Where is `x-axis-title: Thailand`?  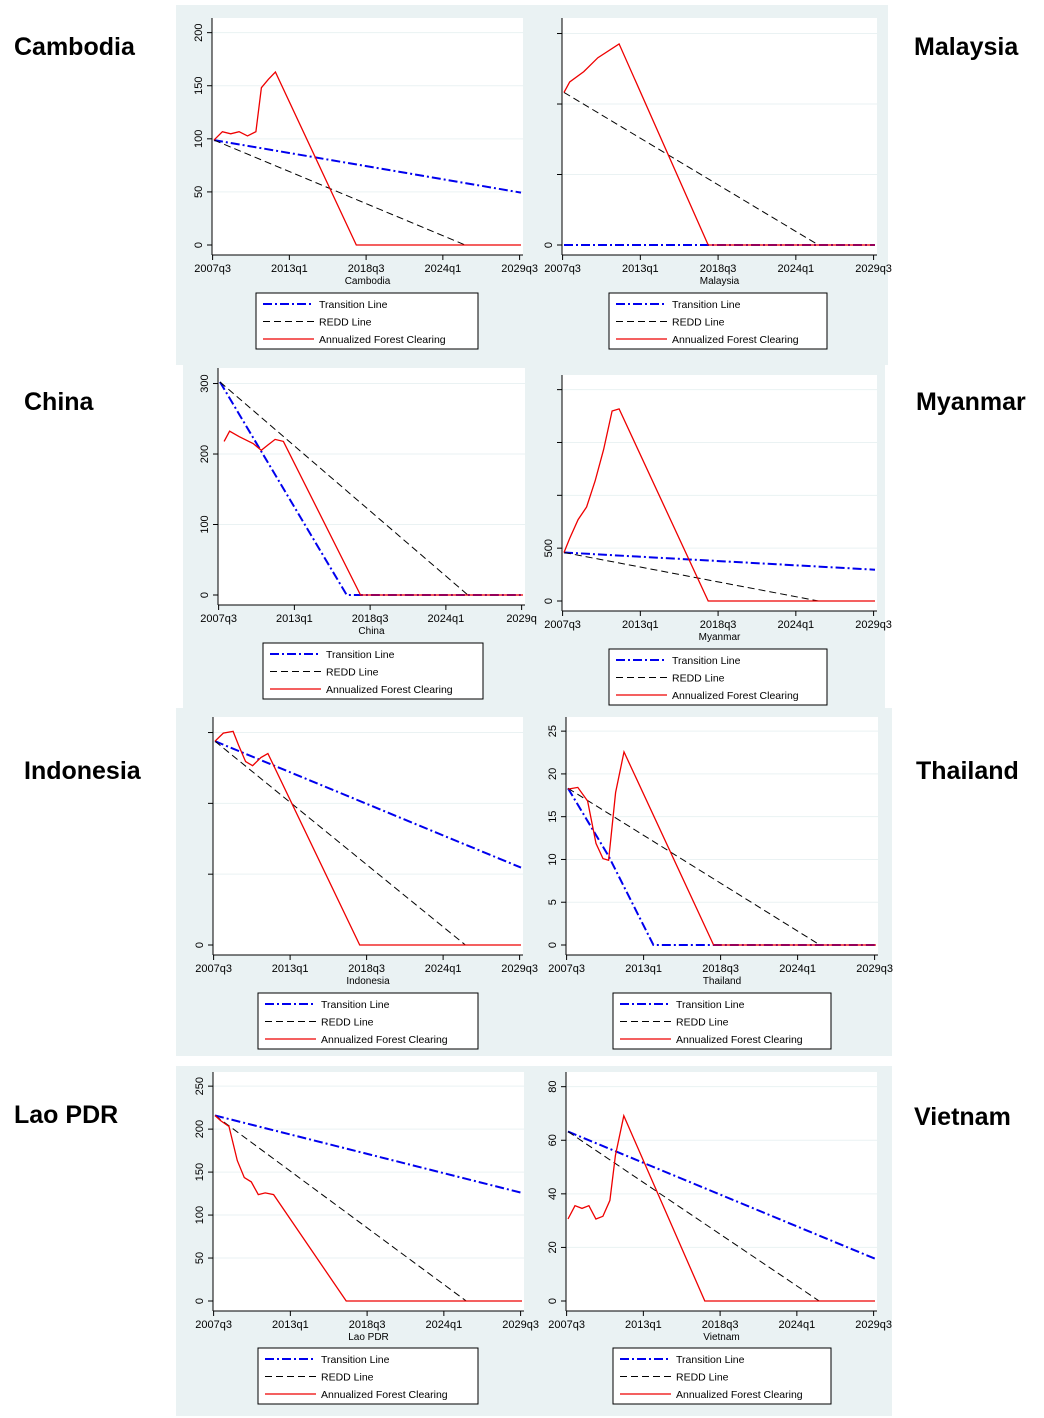 x-axis-title: Thailand is located at coordinates (722, 981).